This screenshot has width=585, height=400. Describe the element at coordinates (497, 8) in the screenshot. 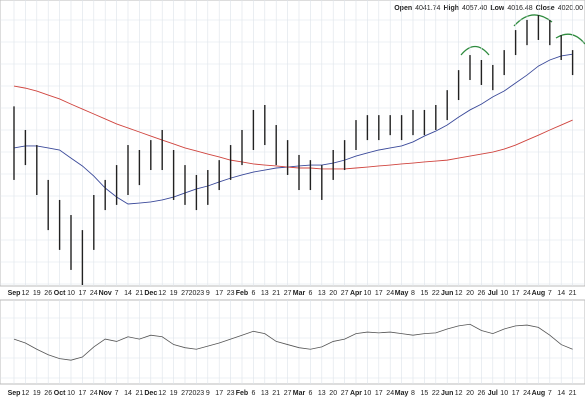

I see `header-label: Low` at that location.